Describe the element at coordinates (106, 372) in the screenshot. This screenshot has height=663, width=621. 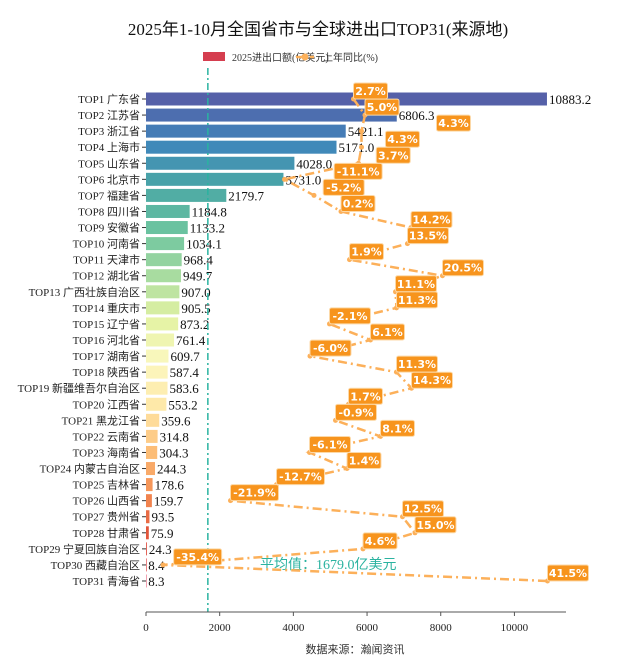
I see `category-label: TOP18 陕西省` at that location.